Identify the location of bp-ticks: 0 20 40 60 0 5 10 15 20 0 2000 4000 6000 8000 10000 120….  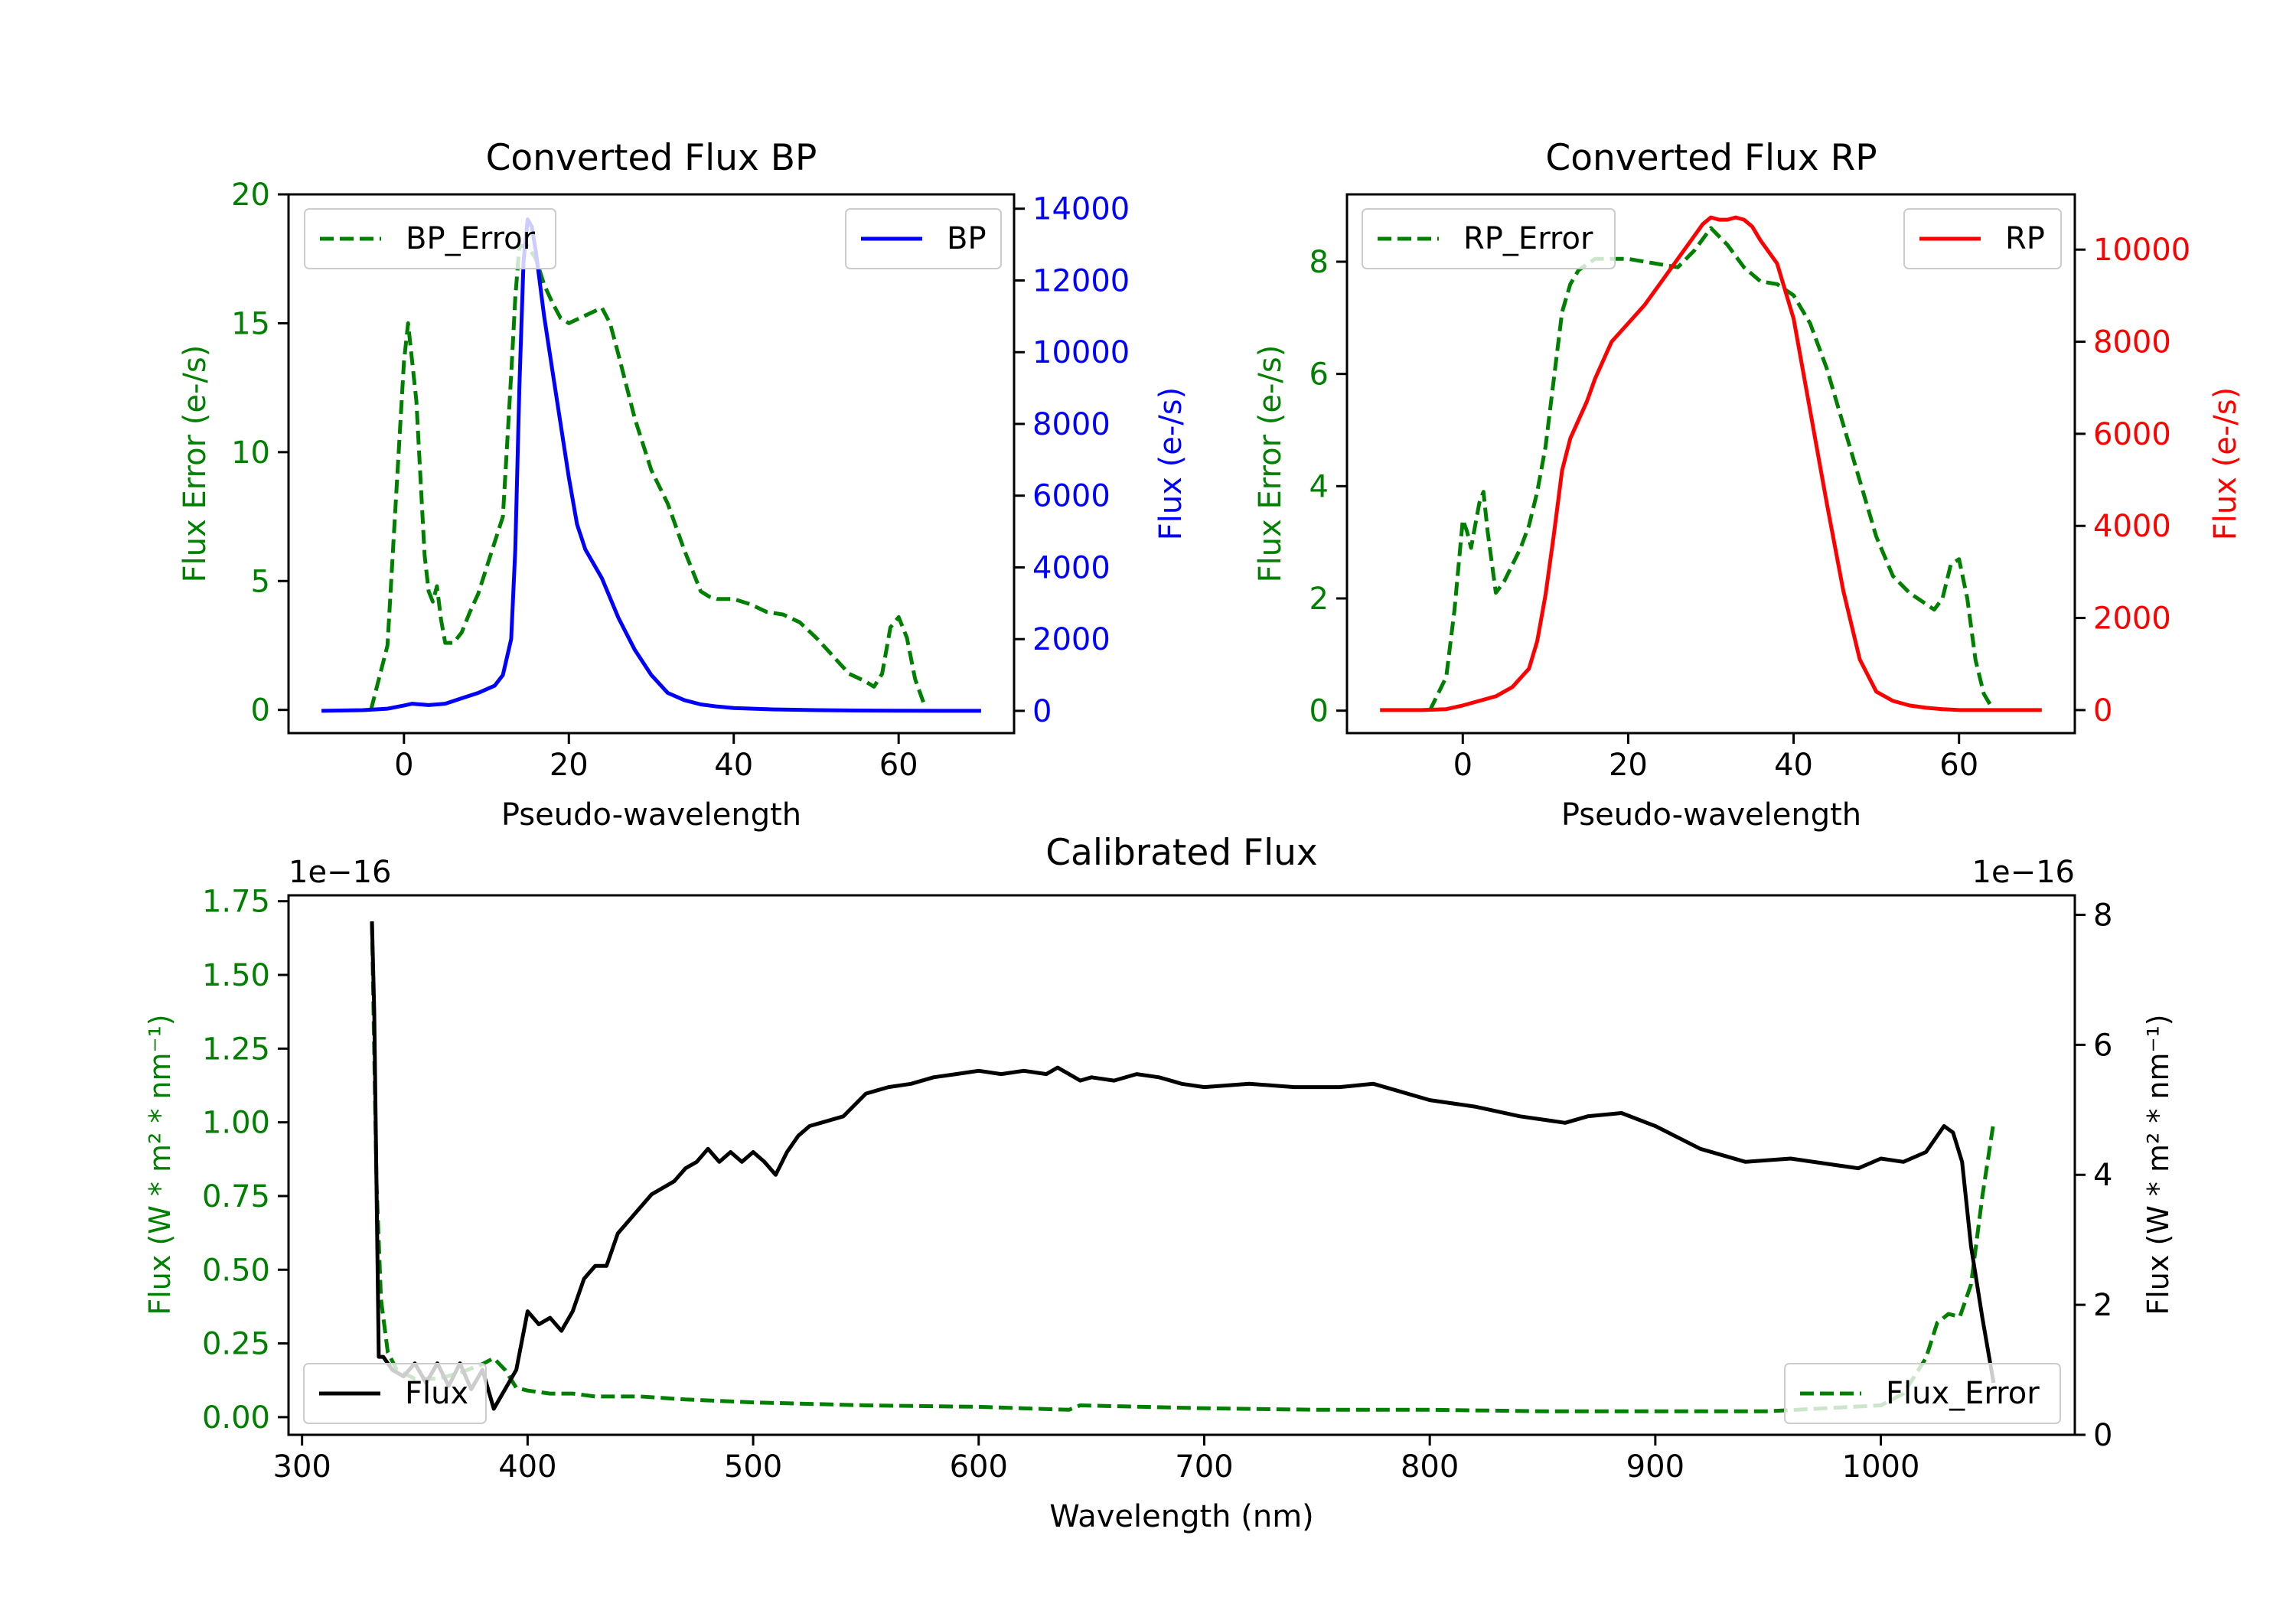
(680, 480).